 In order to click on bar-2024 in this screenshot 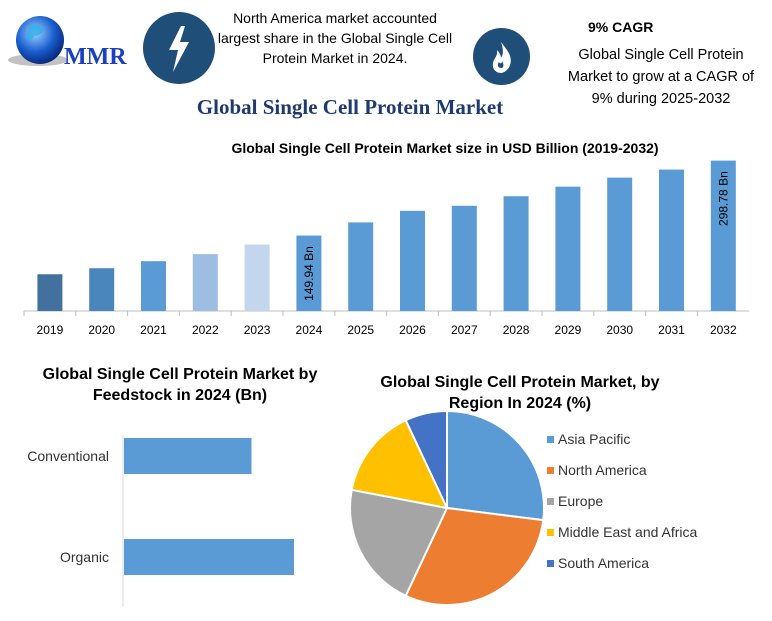, I will do `click(309, 273)`.